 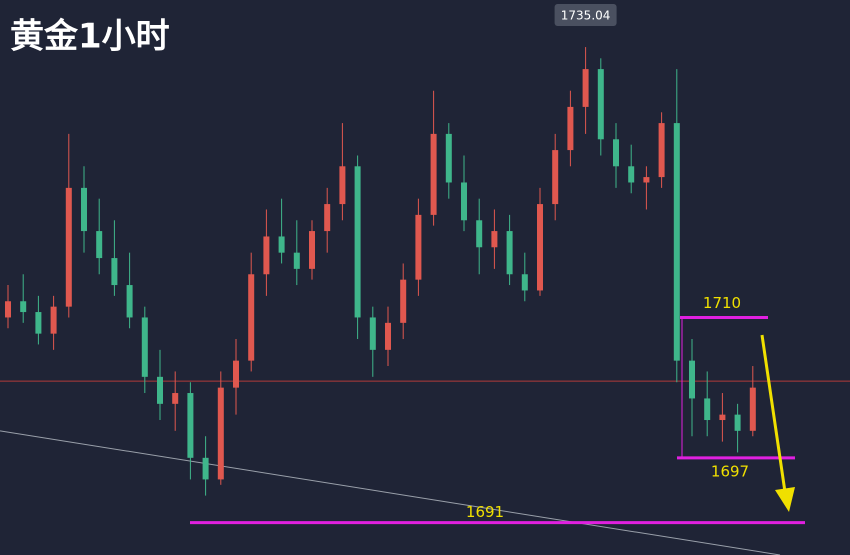 What do you see at coordinates (773, 413) in the screenshot?
I see `arrow-shaft` at bounding box center [773, 413].